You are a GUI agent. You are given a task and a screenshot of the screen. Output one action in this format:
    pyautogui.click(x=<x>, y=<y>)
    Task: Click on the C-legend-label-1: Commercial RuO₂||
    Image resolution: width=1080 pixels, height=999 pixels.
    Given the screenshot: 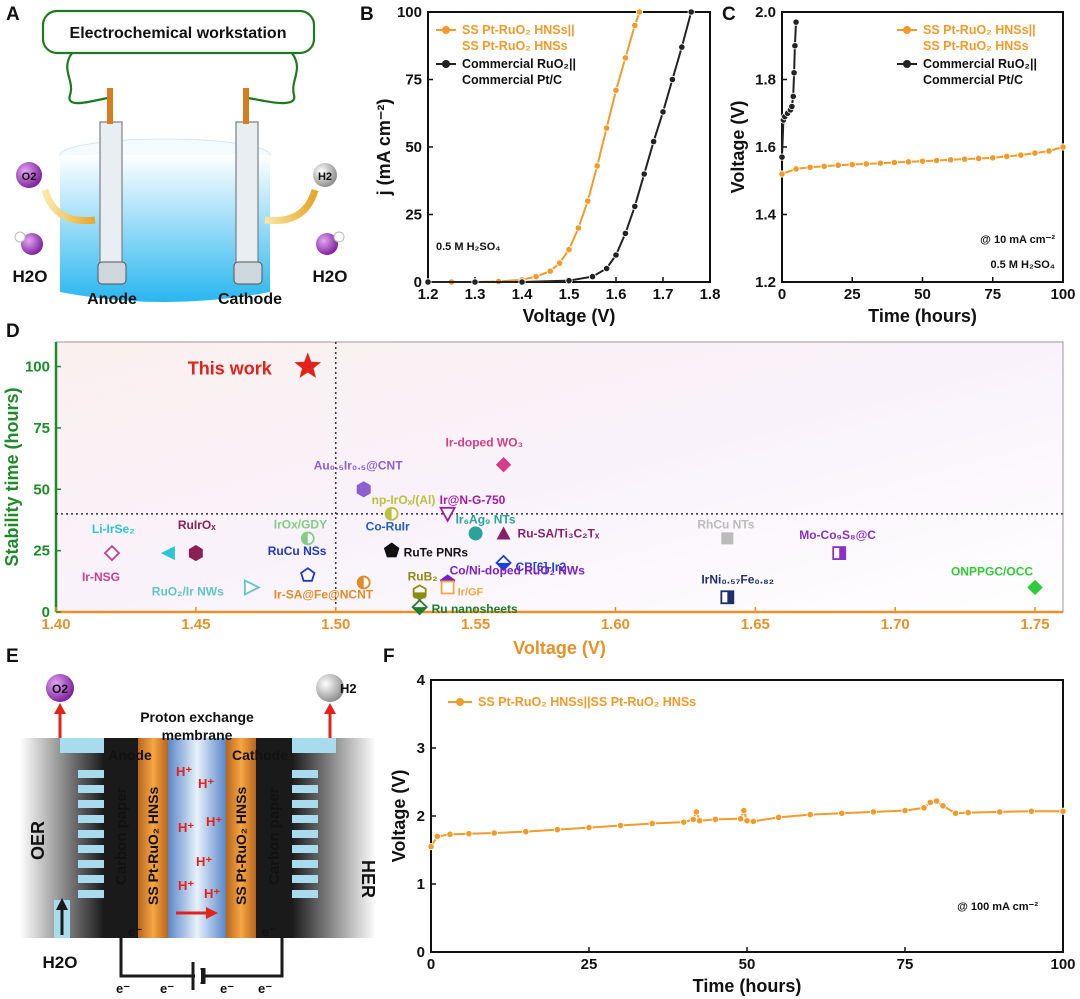 What is the action you would take?
    pyautogui.click(x=980, y=64)
    